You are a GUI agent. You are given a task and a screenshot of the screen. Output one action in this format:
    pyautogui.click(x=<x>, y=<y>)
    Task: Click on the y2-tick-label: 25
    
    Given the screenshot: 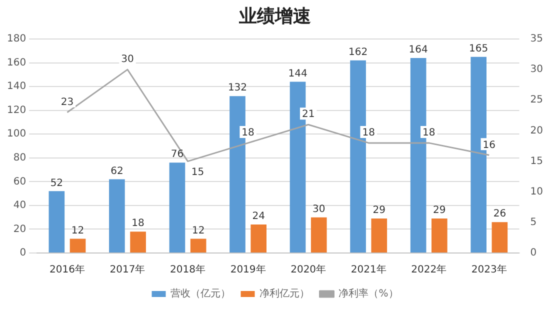 What is the action you would take?
    pyautogui.click(x=537, y=100)
    